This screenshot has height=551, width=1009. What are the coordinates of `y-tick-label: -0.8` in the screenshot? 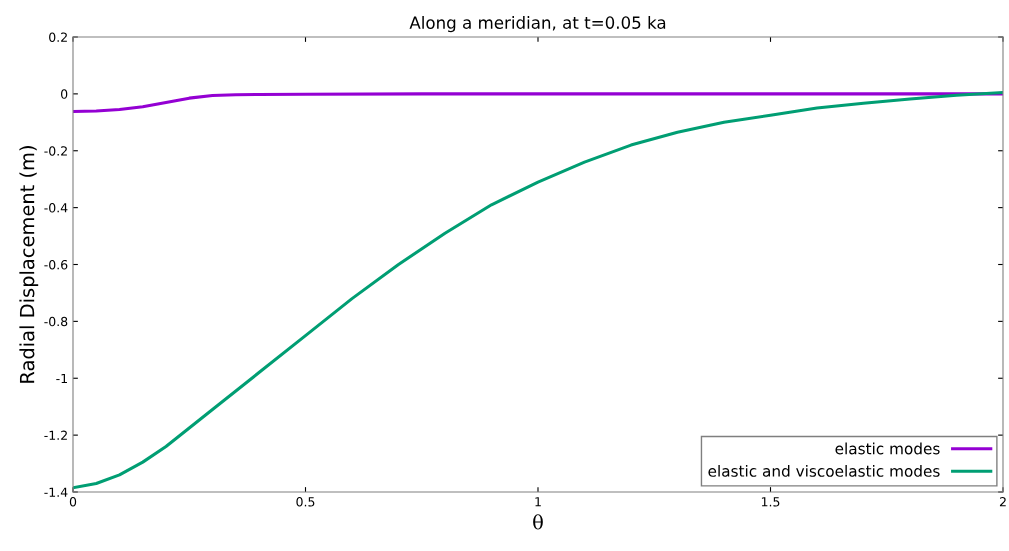 It's located at (56, 321).